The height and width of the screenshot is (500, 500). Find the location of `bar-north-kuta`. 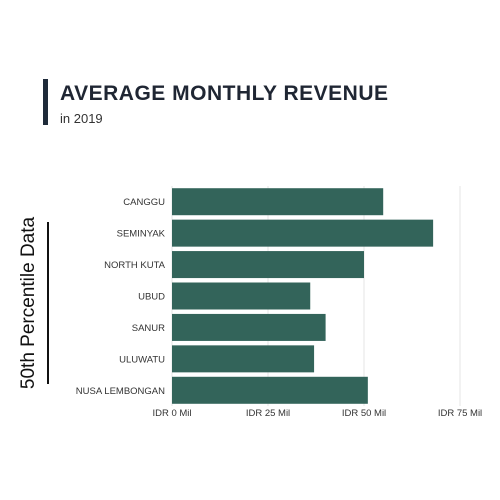

bar-north-kuta is located at coordinates (268, 265).